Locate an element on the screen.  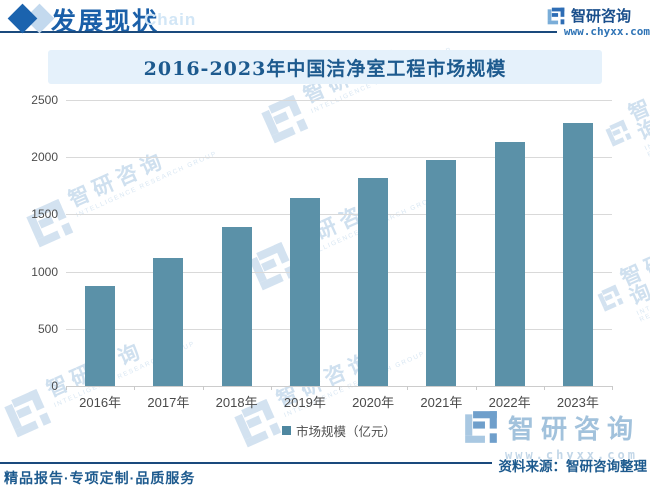
chart-legend: 市场规模（亿元） is located at coordinates (339, 430).